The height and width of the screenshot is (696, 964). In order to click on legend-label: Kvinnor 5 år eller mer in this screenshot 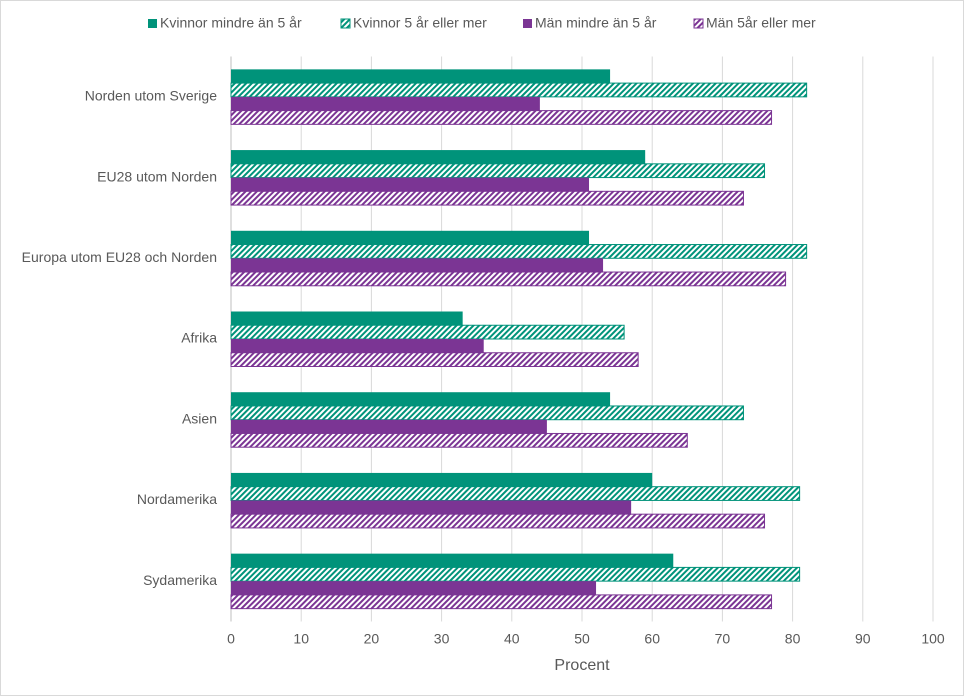, I will do `click(420, 23)`.